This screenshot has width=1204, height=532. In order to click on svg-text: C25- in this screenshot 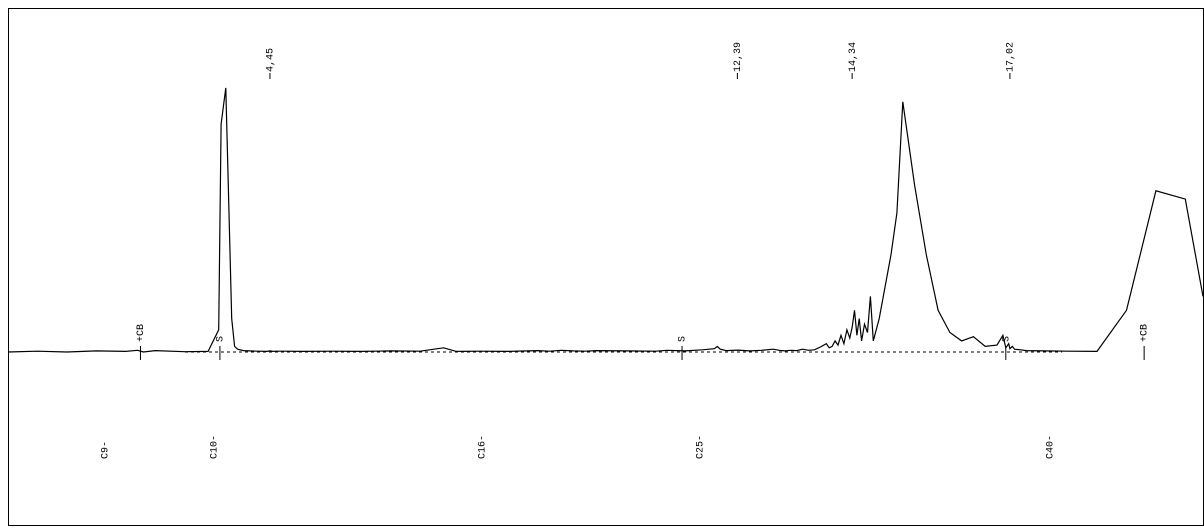, I will do `click(700, 447)`.